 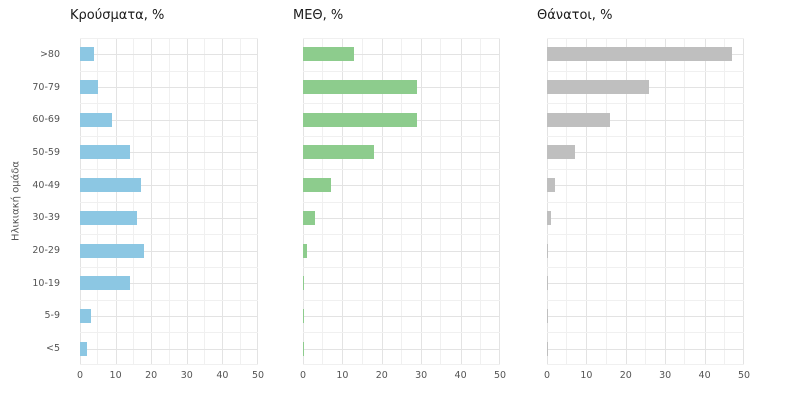 What do you see at coordinates (46, 218) in the screenshot?
I see `y-tick-label: 30-39` at bounding box center [46, 218].